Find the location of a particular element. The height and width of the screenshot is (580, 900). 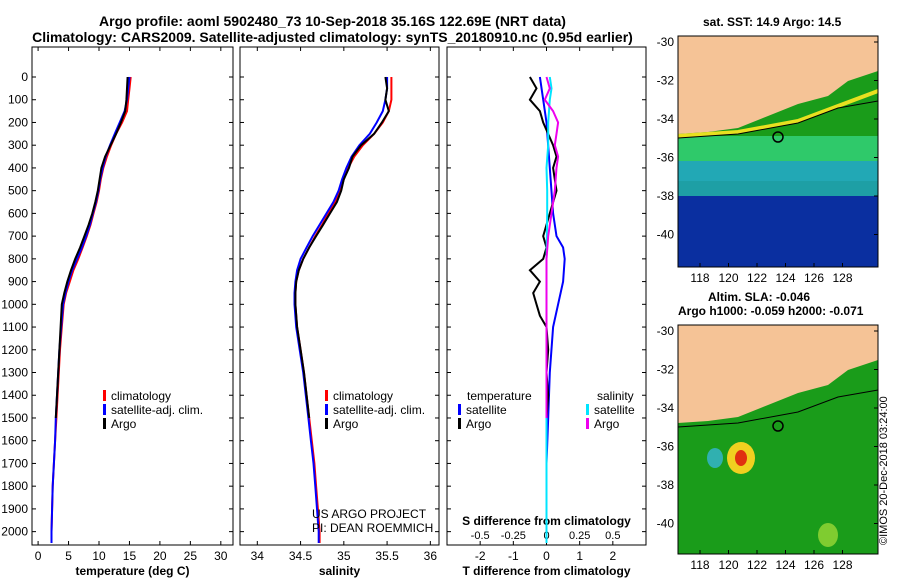

x-tick-label: 5 is located at coordinates (68, 556).